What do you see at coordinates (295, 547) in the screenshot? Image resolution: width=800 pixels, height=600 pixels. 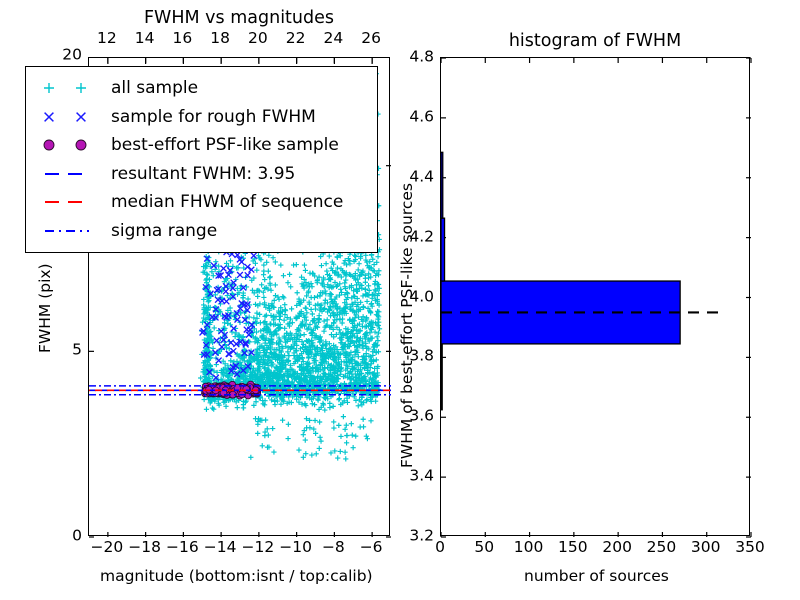 I see `tick-label: −10` at bounding box center [295, 547].